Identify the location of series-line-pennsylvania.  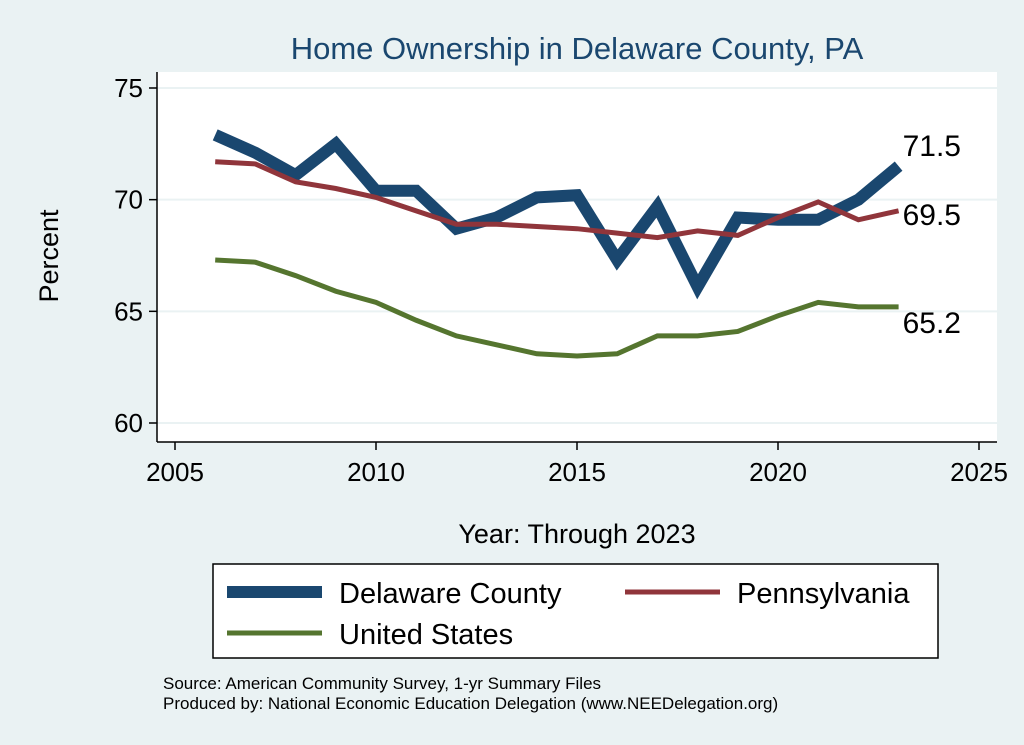
(557, 200).